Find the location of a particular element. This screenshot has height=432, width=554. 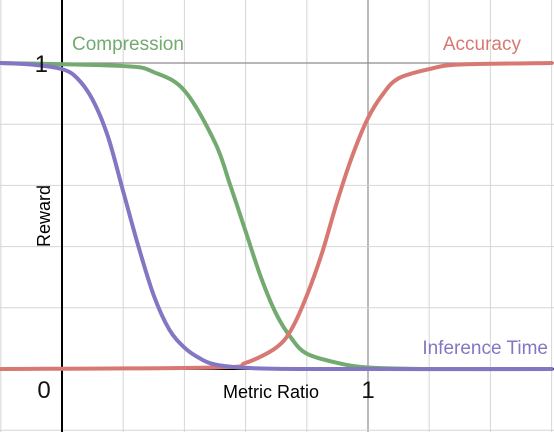

x-tick-label: 1 is located at coordinates (367, 390).